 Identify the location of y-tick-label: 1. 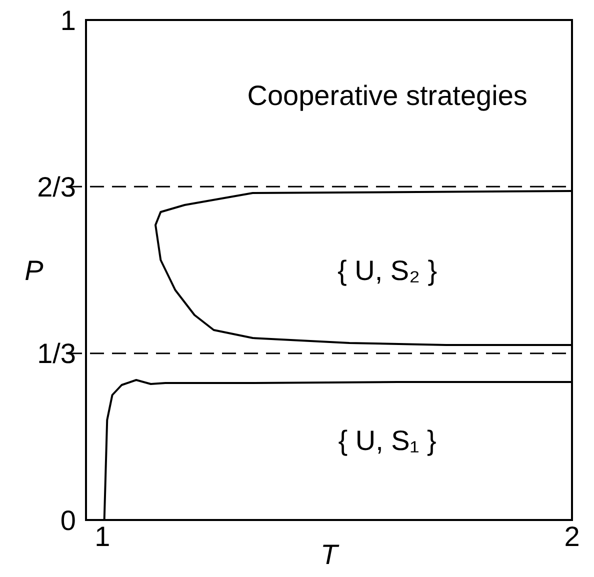
(68, 20).